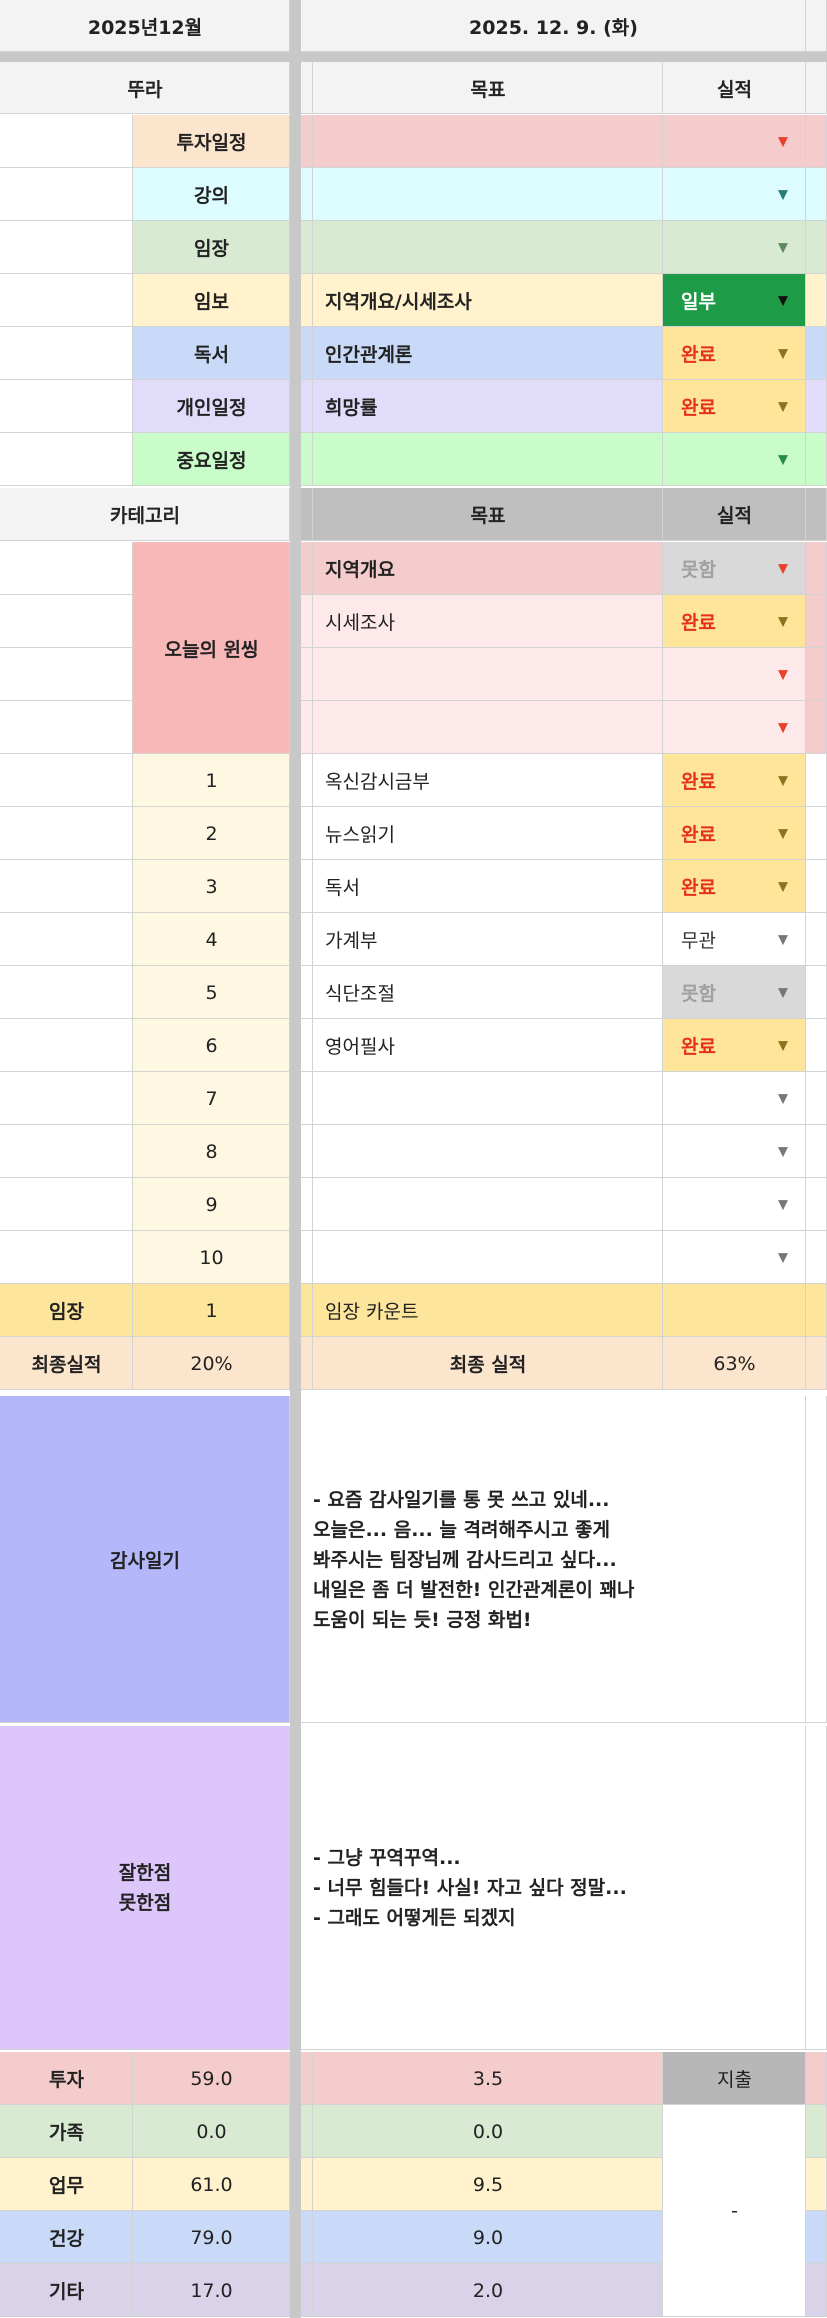  What do you see at coordinates (488, 406) in the screenshot?
I see `schedule-goal-input: 희망률` at bounding box center [488, 406].